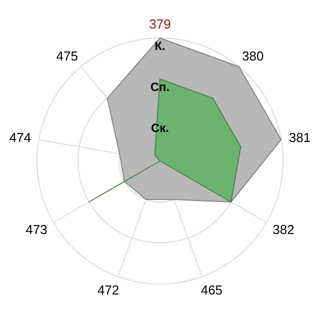 The width and height of the screenshot is (320, 320). What do you see at coordinates (37, 230) in the screenshot?
I see `spoke-label: 473` at bounding box center [37, 230].